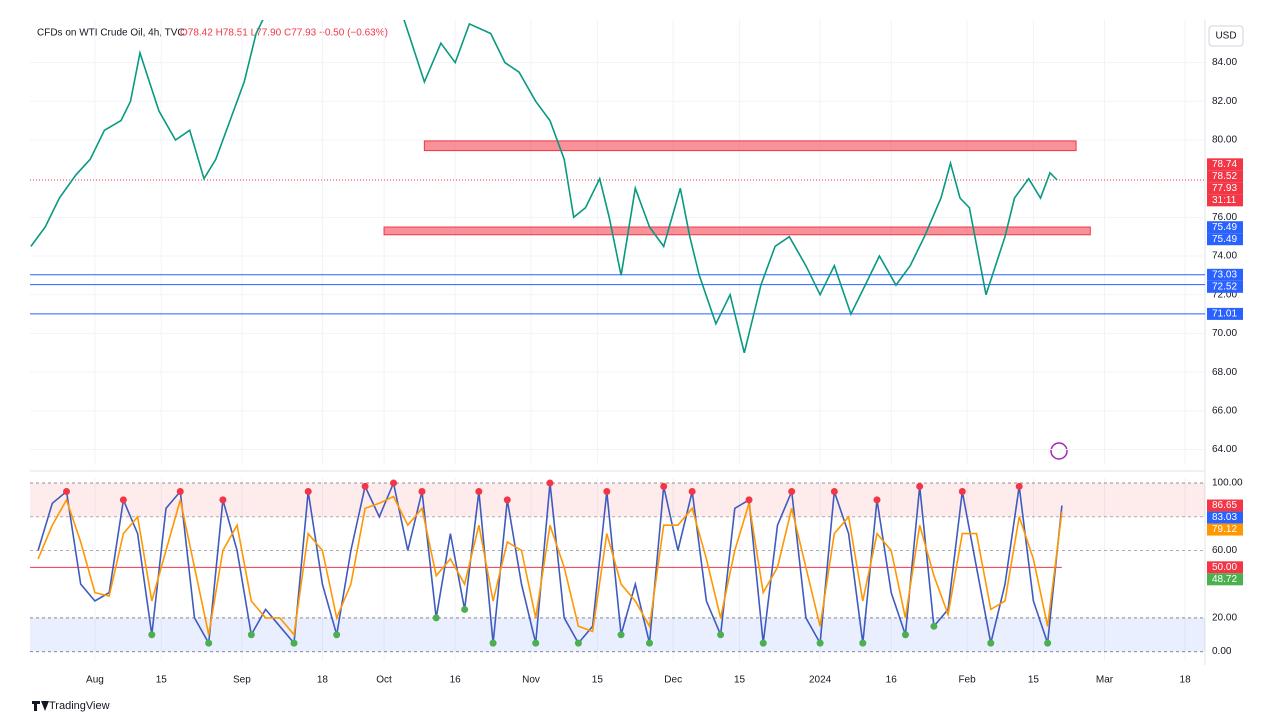 The height and width of the screenshot is (720, 1280). Describe the element at coordinates (242, 680) in the screenshot. I see `x-tick-label: Sep` at that location.